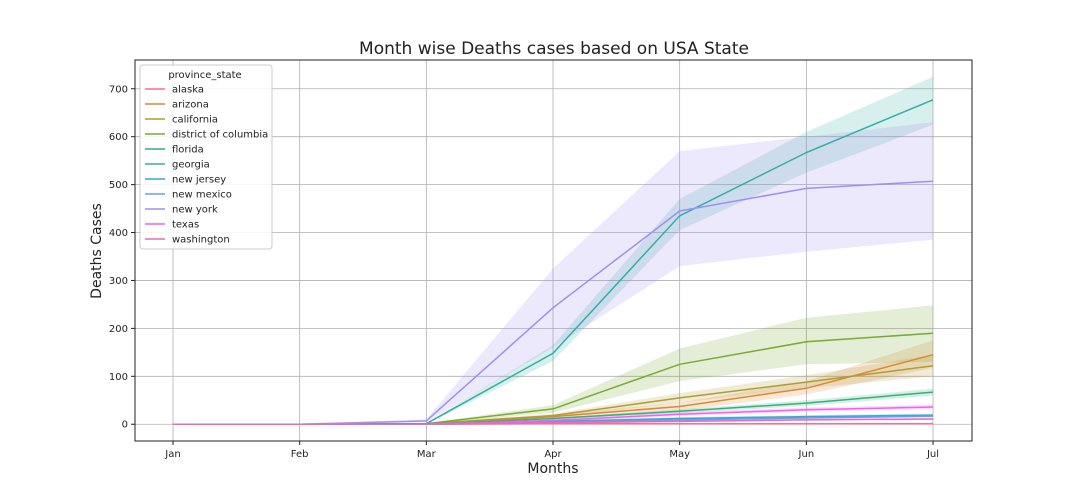 This screenshot has height=504, width=1080. I want to click on band-california, so click(553, 389).